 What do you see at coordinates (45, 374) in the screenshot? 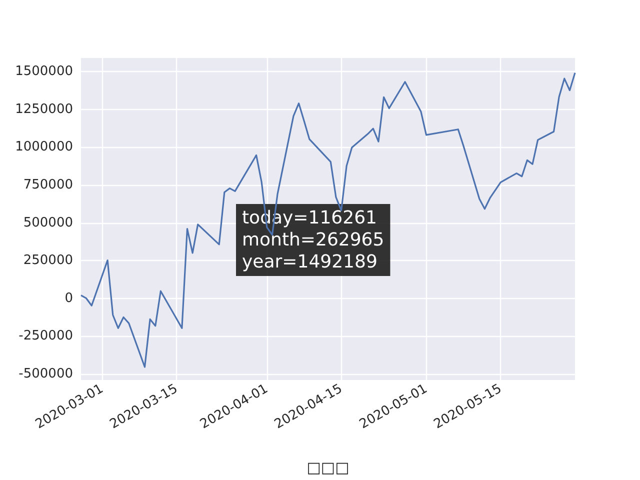
I see `y-tick-label: -500000` at bounding box center [45, 374].